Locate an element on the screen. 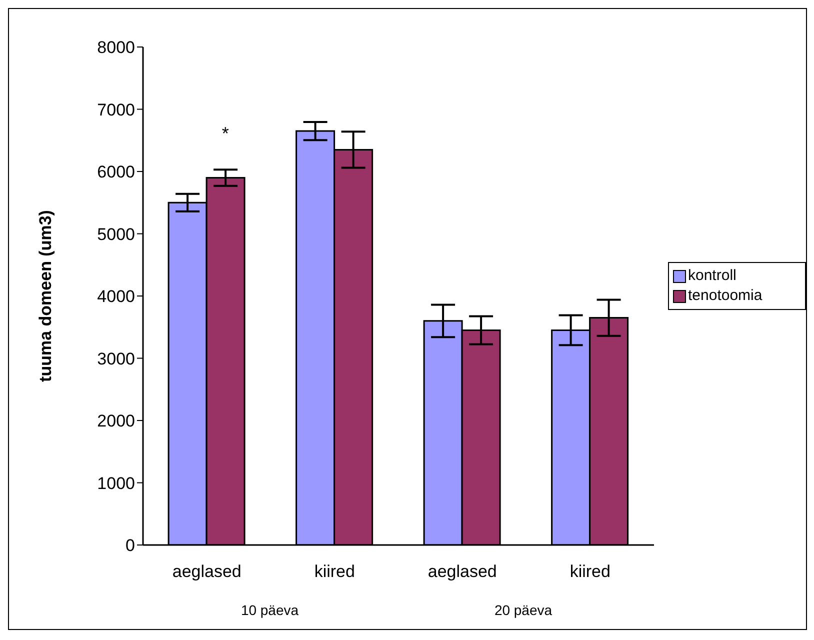  y-tick-label: 6000 is located at coordinates (116, 172).